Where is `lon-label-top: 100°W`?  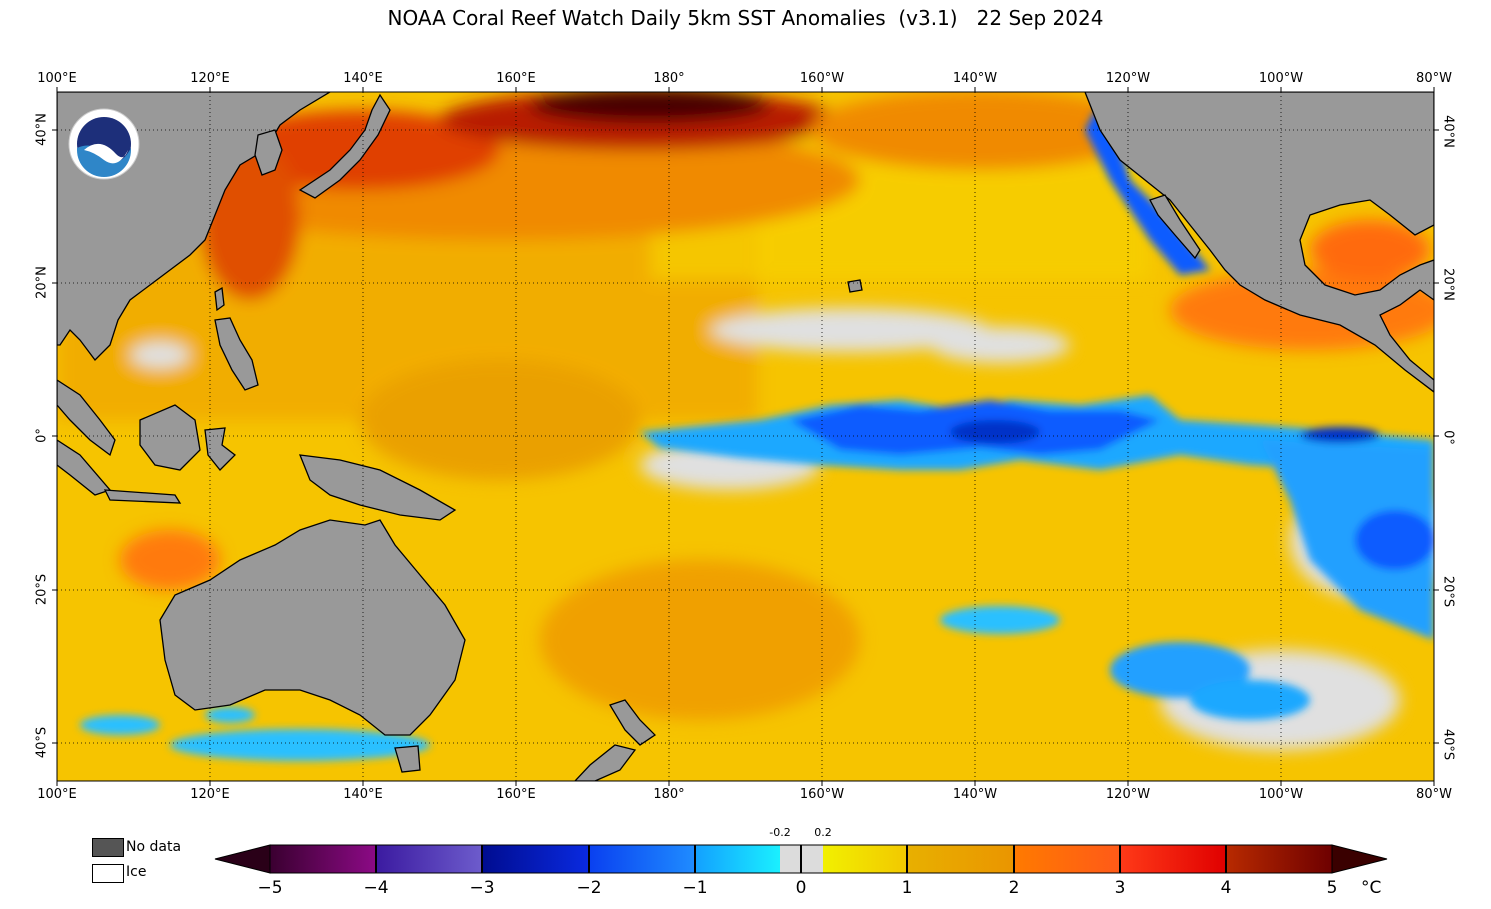
lon-label-top: 100°W is located at coordinates (1281, 78).